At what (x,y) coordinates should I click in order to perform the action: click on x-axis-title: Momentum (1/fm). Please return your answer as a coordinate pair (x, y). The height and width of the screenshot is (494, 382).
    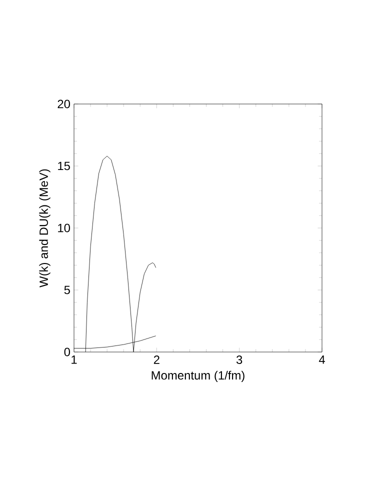
    Looking at the image, I should click on (198, 376).